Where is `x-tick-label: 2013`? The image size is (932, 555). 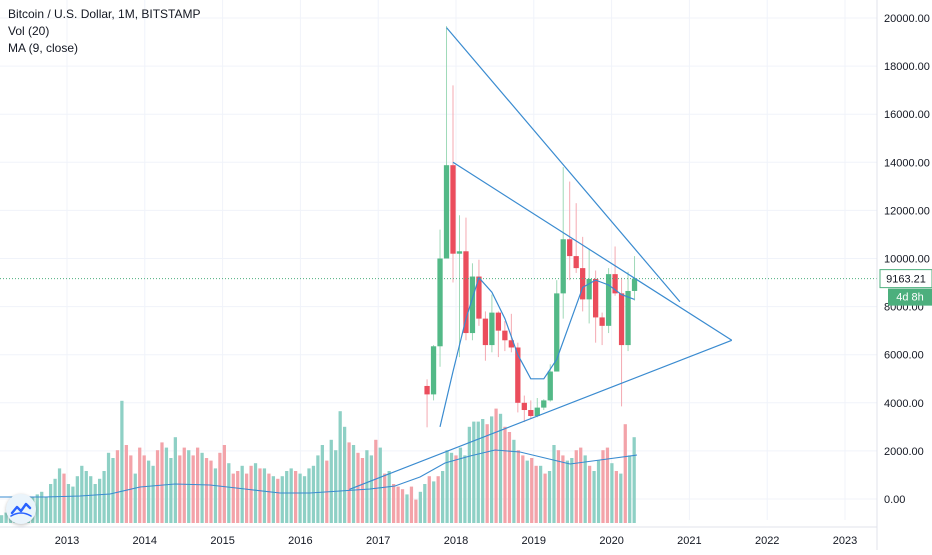 x-tick-label: 2013 is located at coordinates (67, 541).